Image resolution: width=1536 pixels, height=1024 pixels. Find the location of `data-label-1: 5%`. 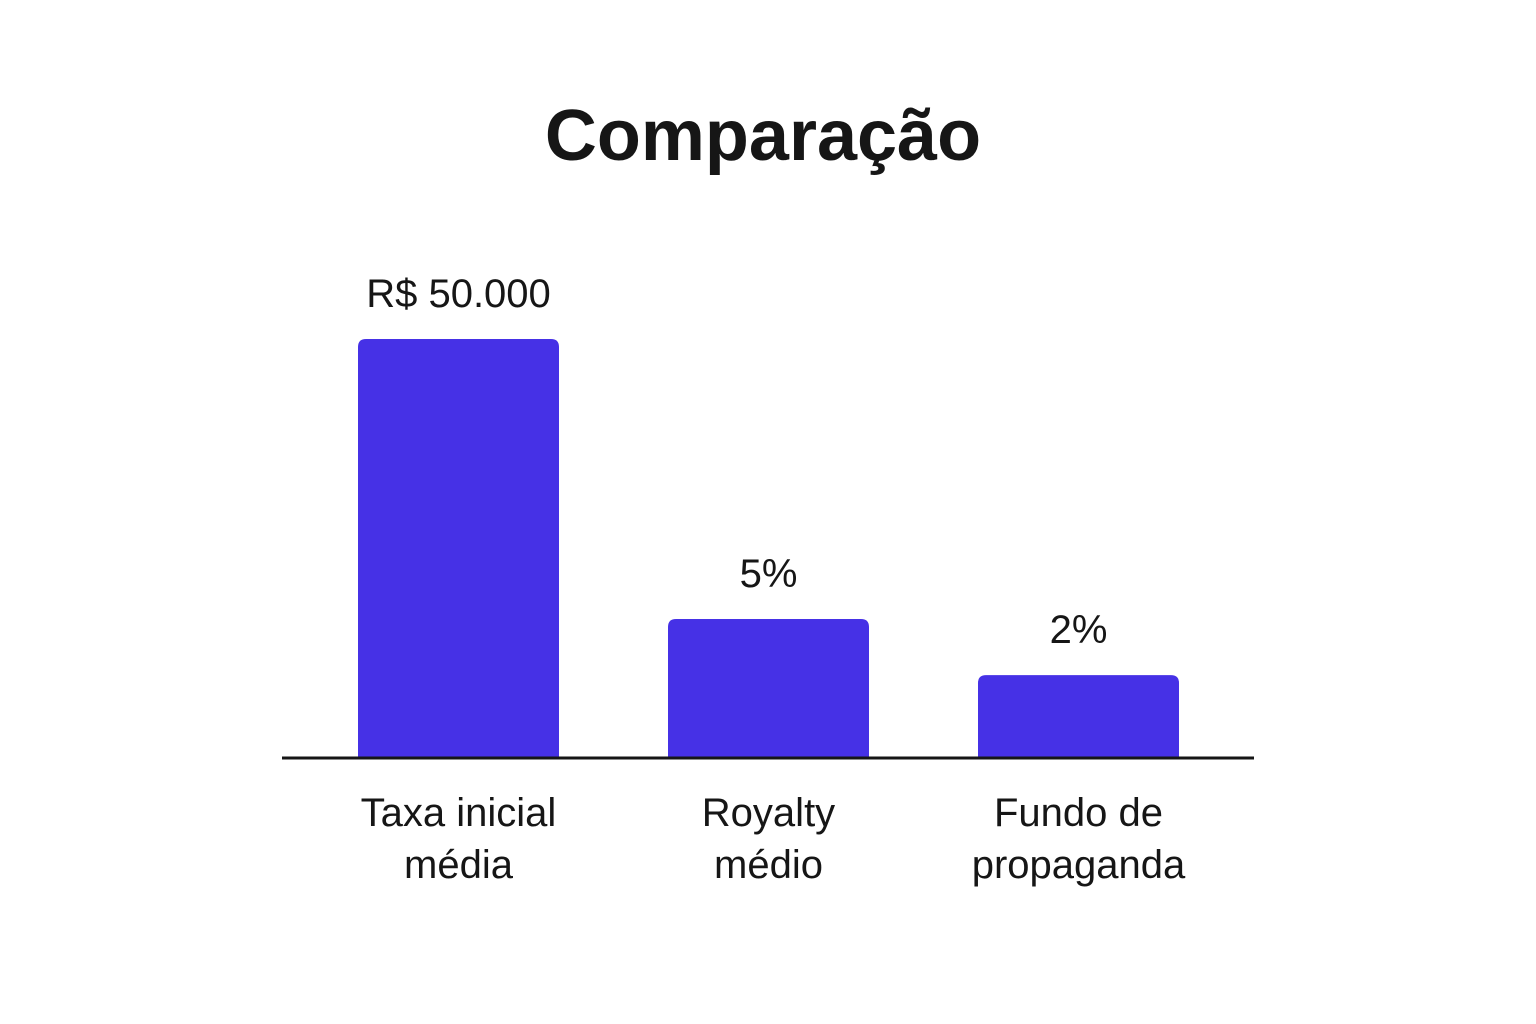

data-label-1: 5% is located at coordinates (769, 574).